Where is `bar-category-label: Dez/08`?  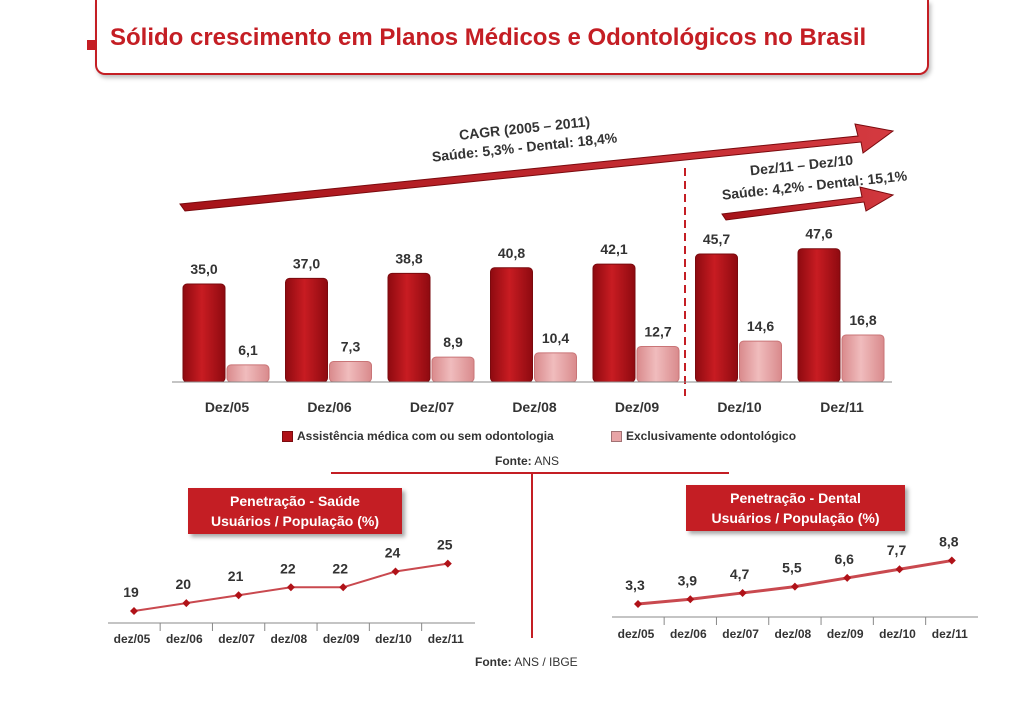
bar-category-label: Dez/08 is located at coordinates (534, 407).